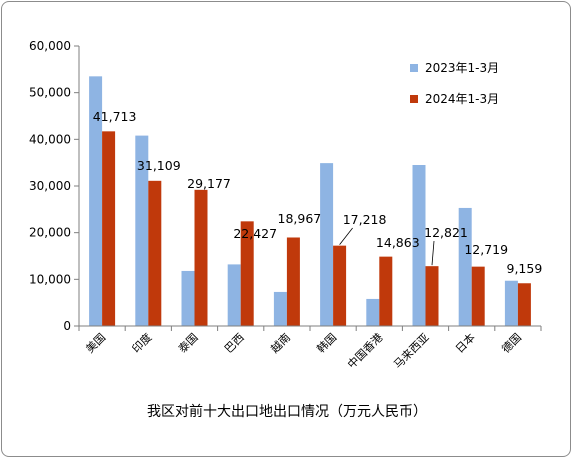 The width and height of the screenshot is (574, 460). Describe the element at coordinates (209, 183) in the screenshot. I see `data-label: 29,177` at that location.